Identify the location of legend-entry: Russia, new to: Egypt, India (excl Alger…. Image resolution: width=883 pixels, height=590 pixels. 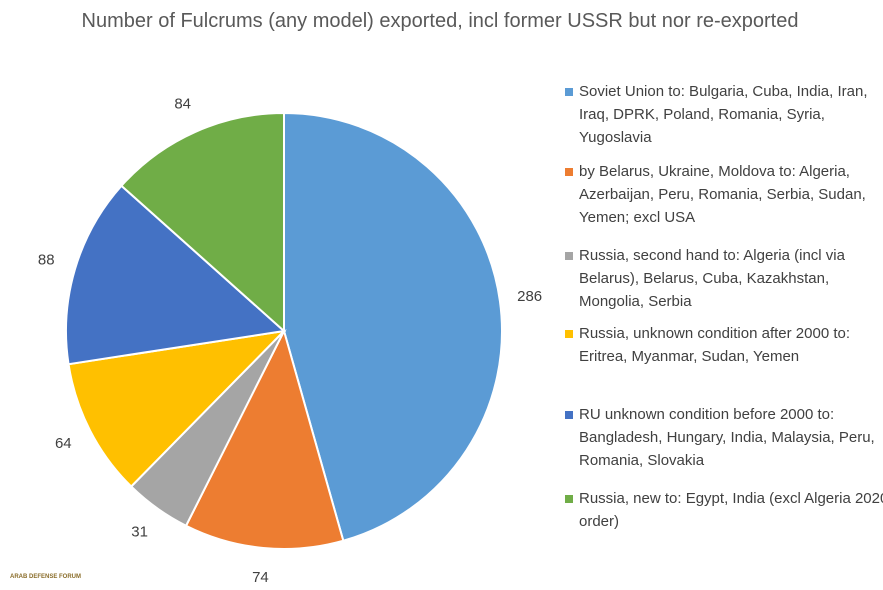
(724, 510).